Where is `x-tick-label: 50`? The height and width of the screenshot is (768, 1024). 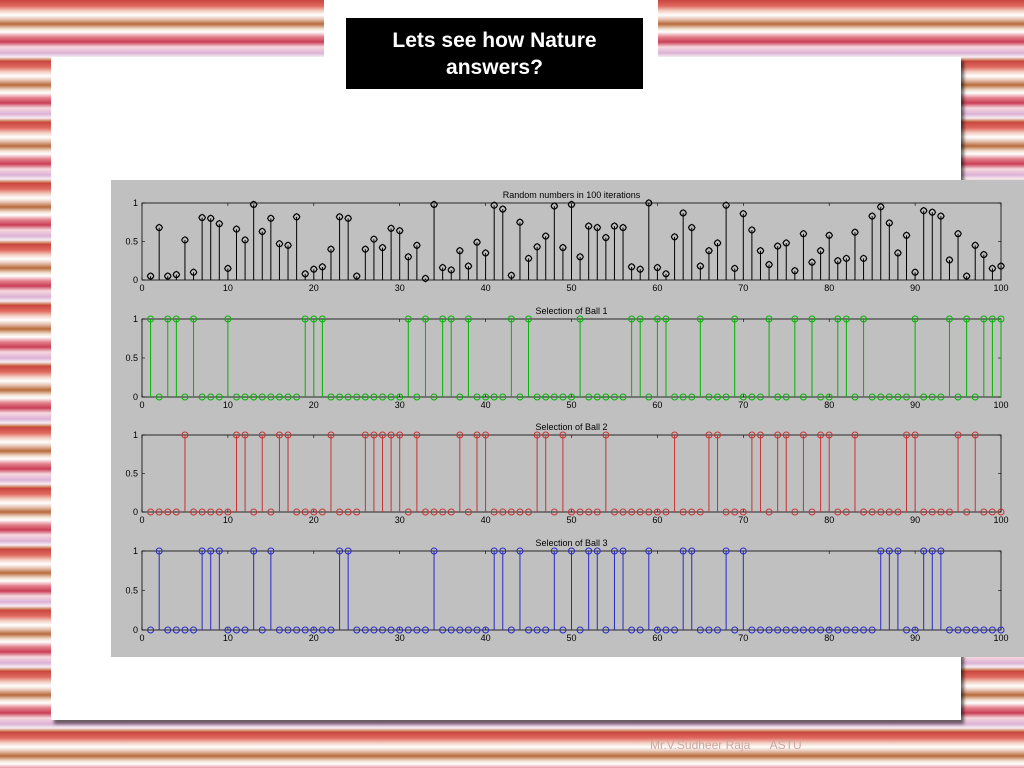
x-tick-label: 50 is located at coordinates (571, 520).